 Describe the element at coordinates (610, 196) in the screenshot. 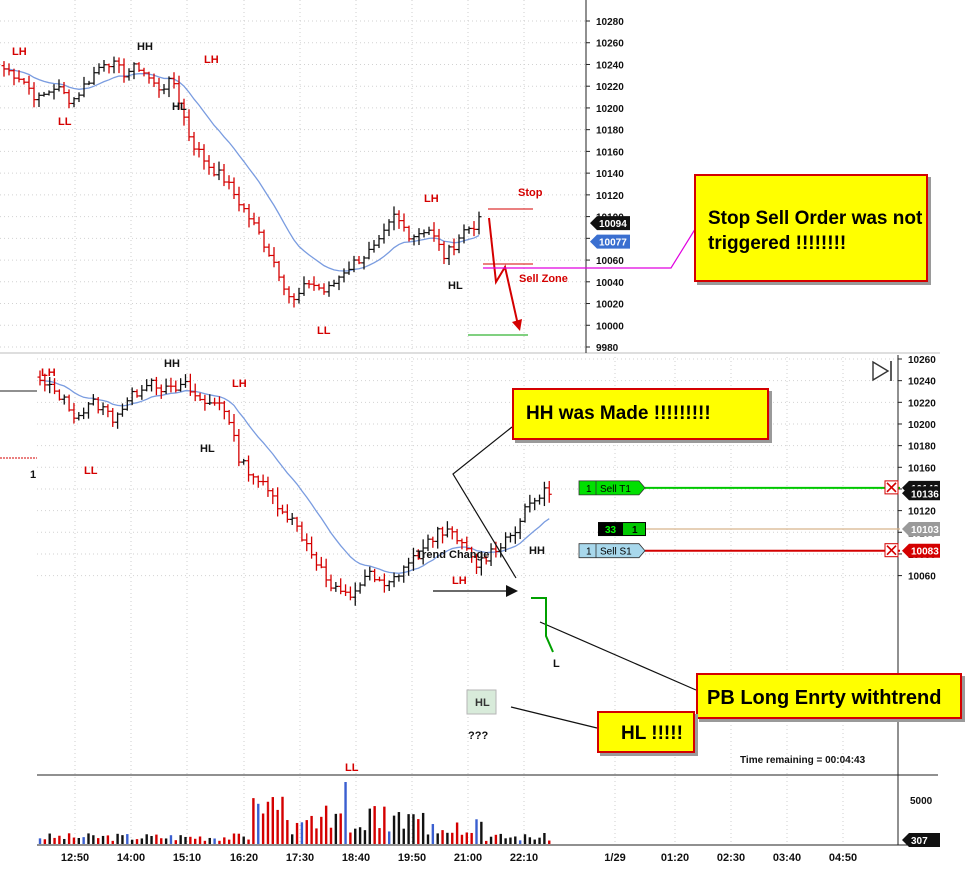

I see `top-y-tick-label: 10120` at that location.